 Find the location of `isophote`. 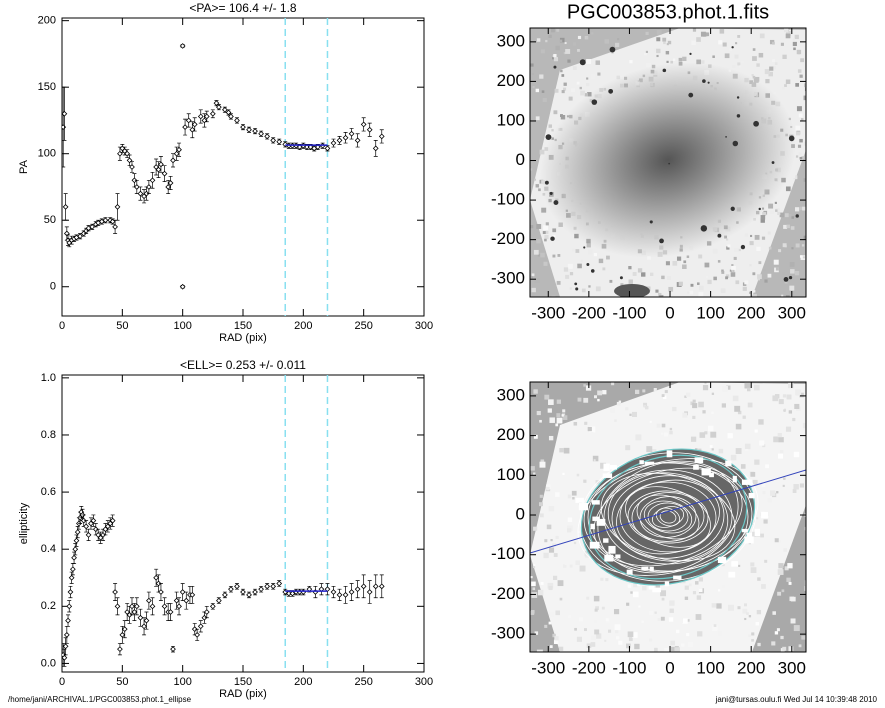

isophote is located at coordinates (668, 517).